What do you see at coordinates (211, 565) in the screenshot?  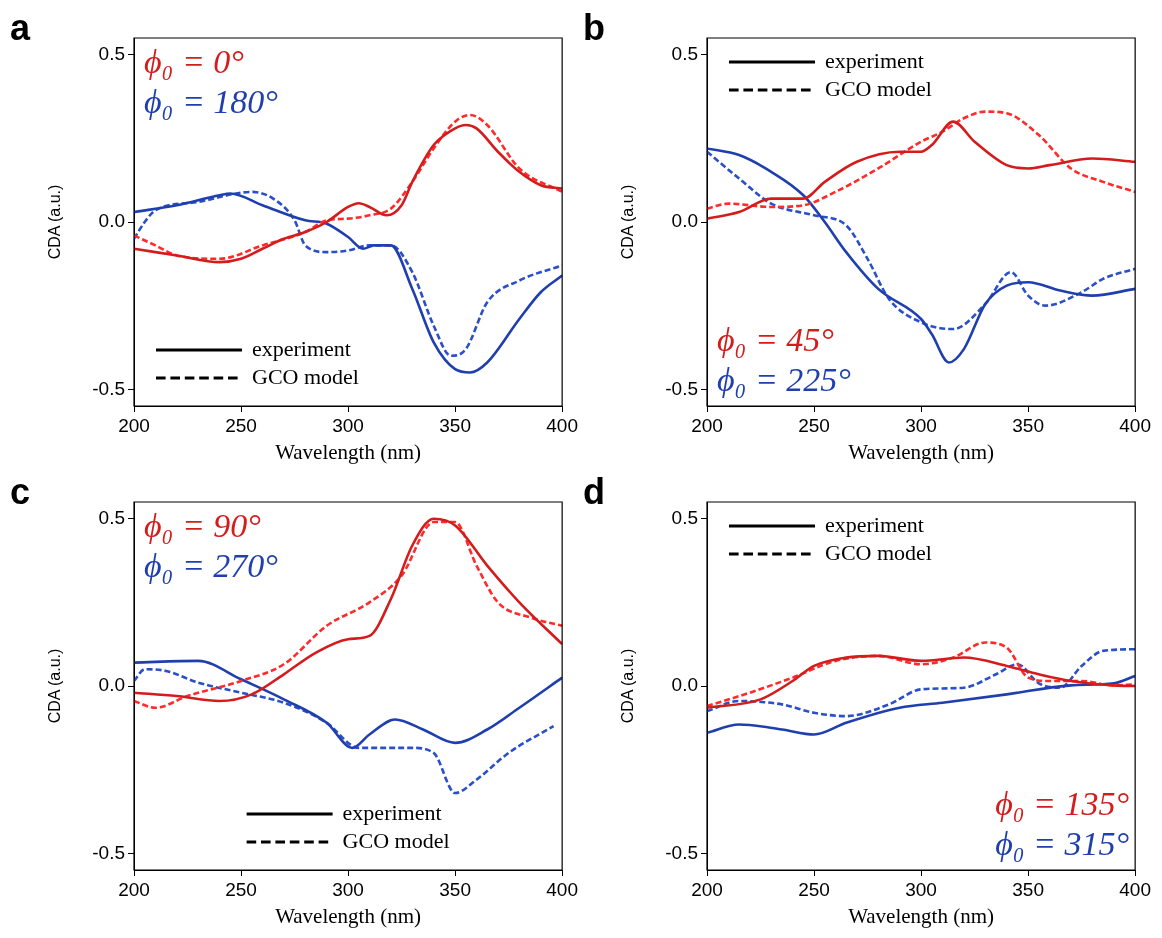 I see `text: ϕ₀ = 270°` at bounding box center [211, 565].